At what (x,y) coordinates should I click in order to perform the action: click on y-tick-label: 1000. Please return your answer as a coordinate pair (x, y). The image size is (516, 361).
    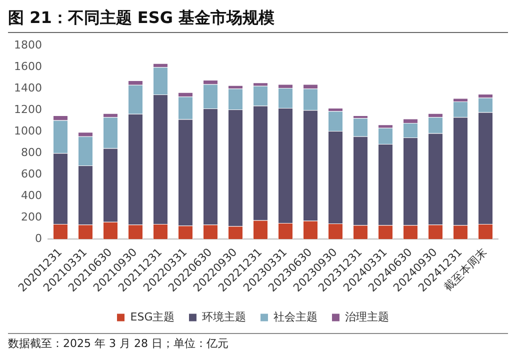
    Looking at the image, I should click on (28, 131).